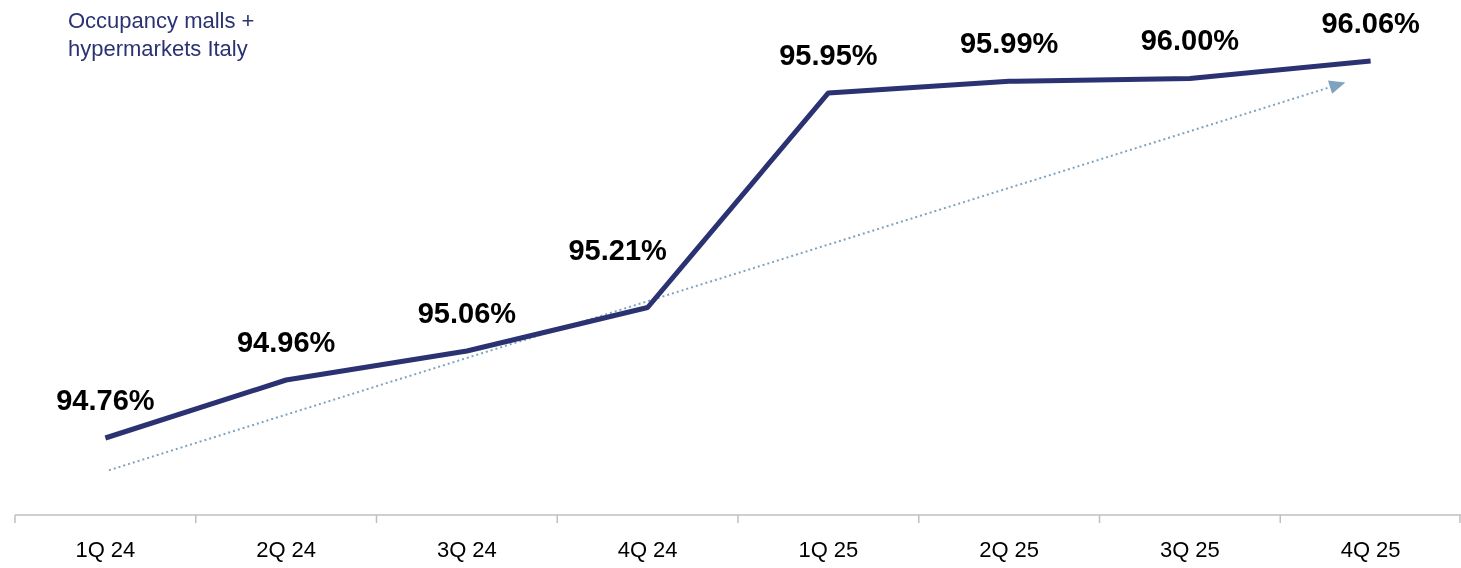  I want to click on x-tick-label: 4Q 25, so click(1370, 549).